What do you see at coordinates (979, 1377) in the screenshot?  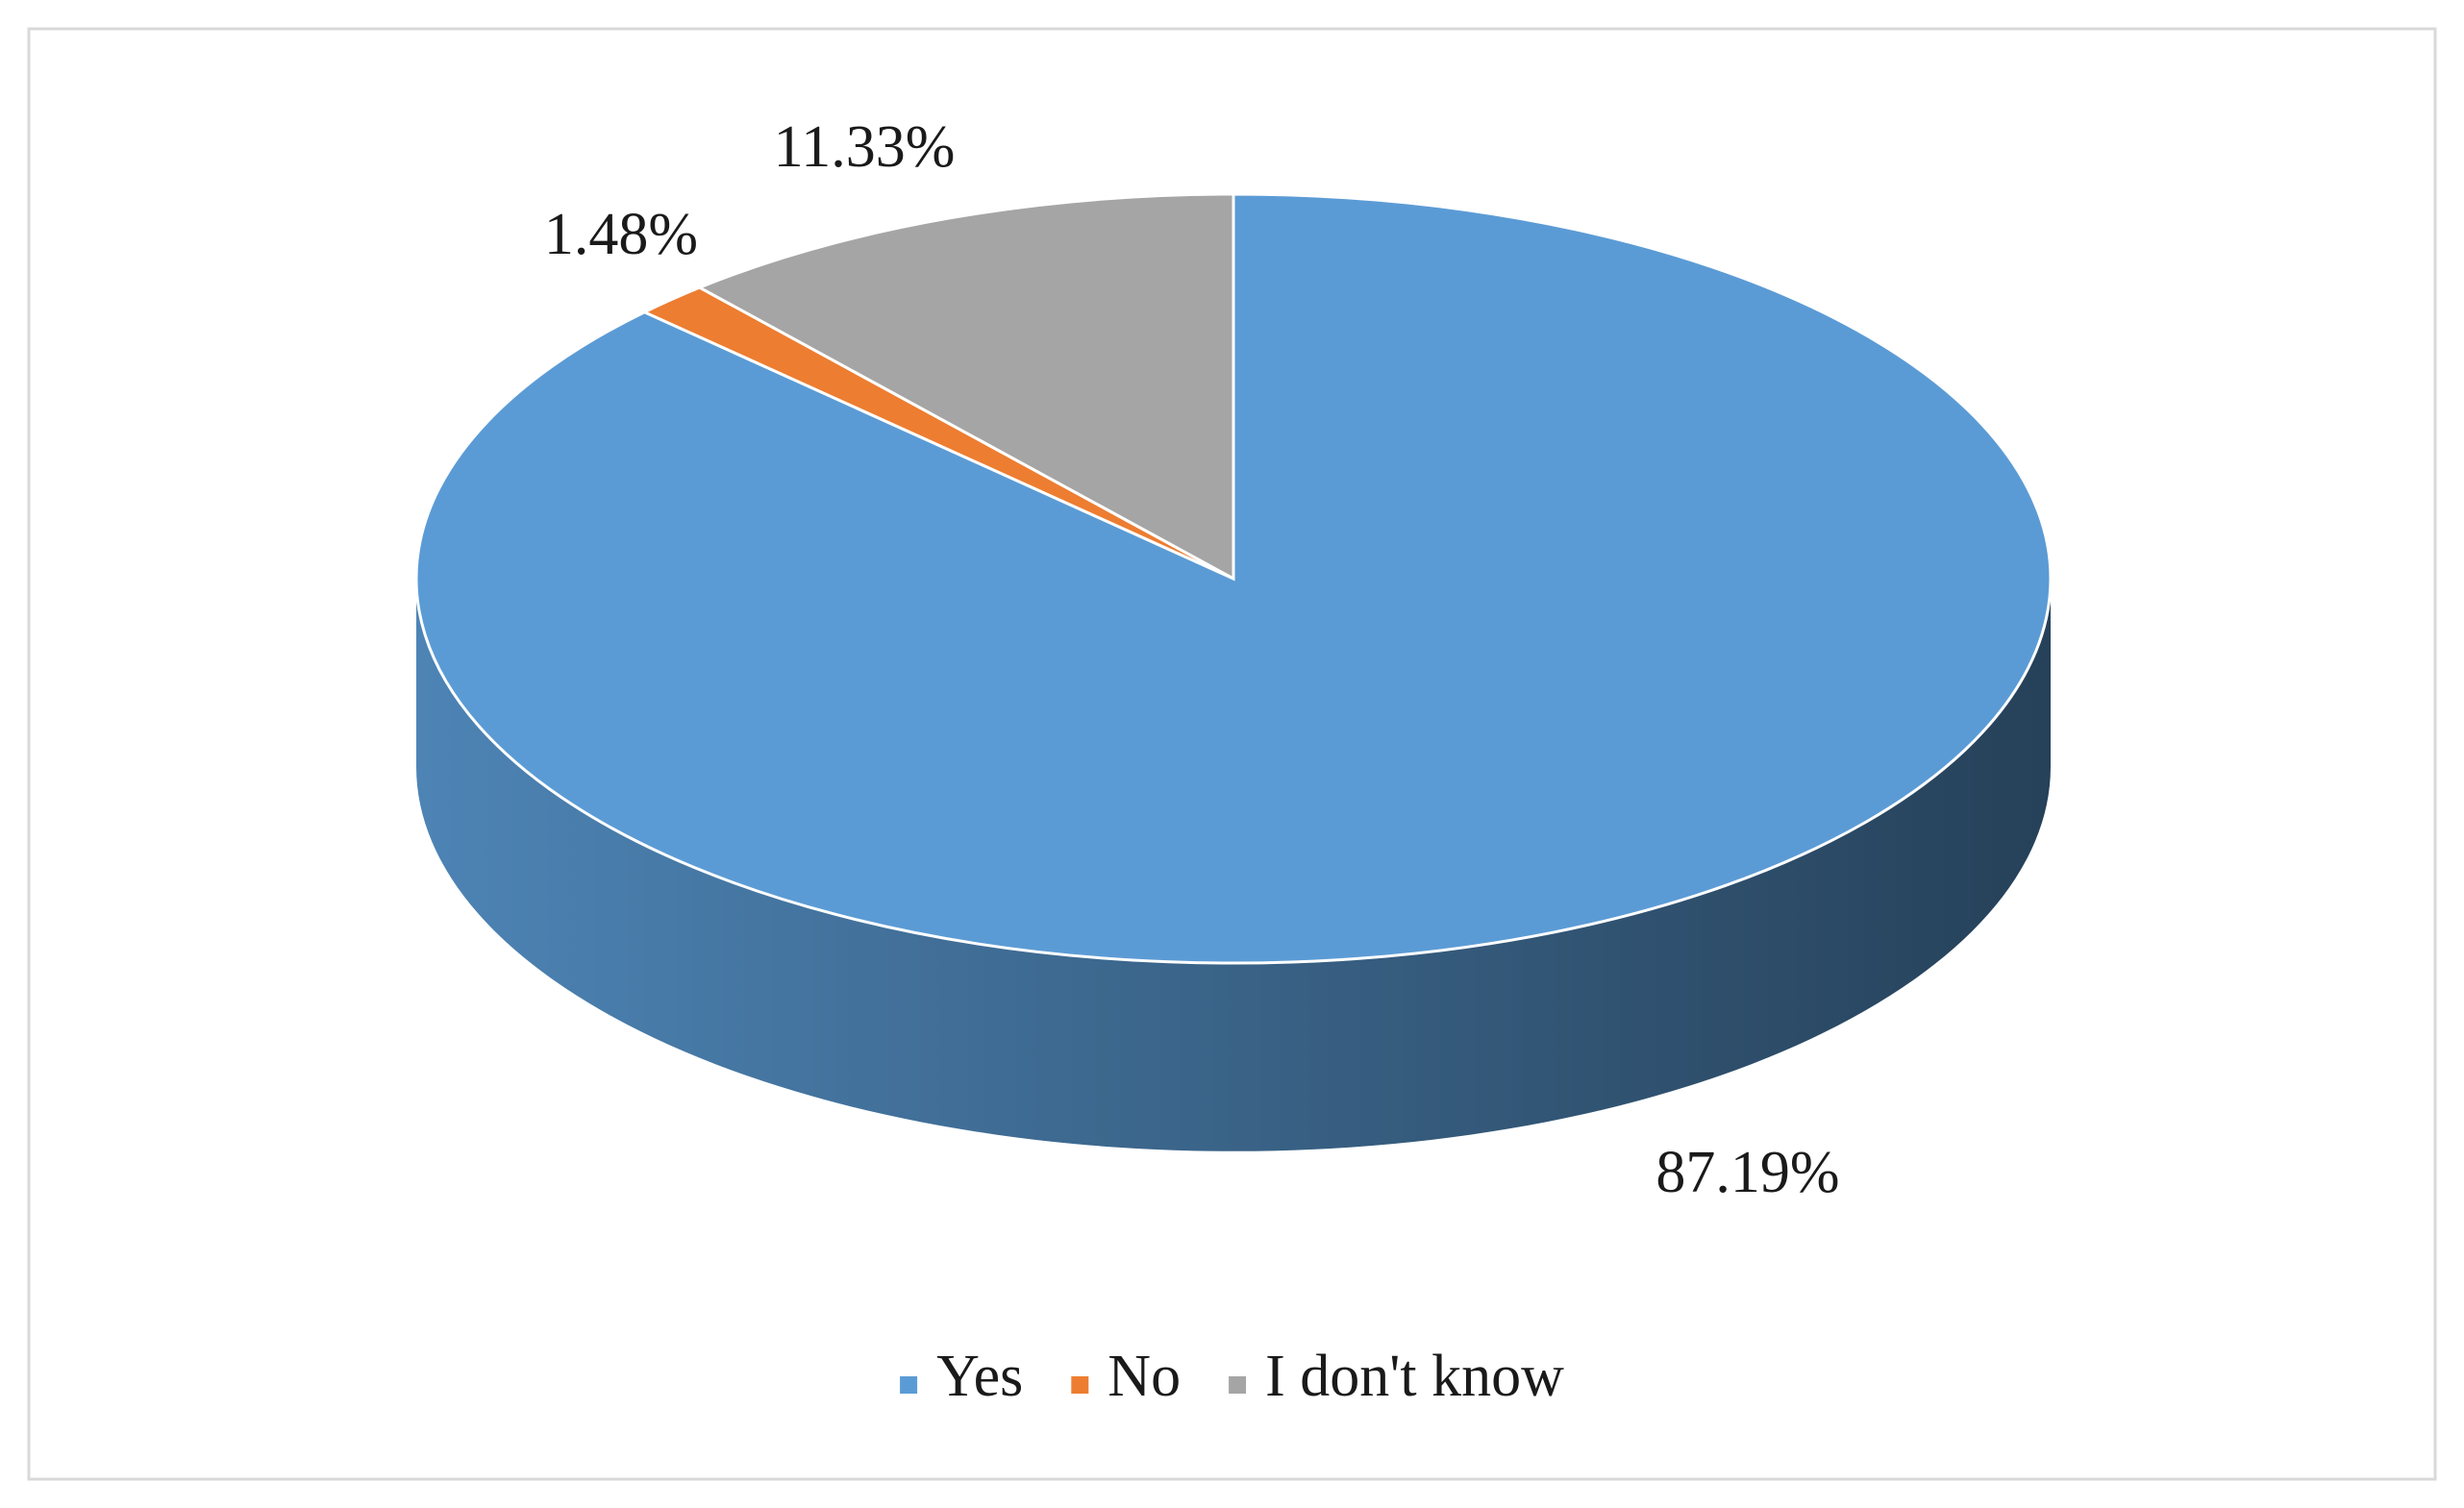 I see `legend-label: Yes` at bounding box center [979, 1377].